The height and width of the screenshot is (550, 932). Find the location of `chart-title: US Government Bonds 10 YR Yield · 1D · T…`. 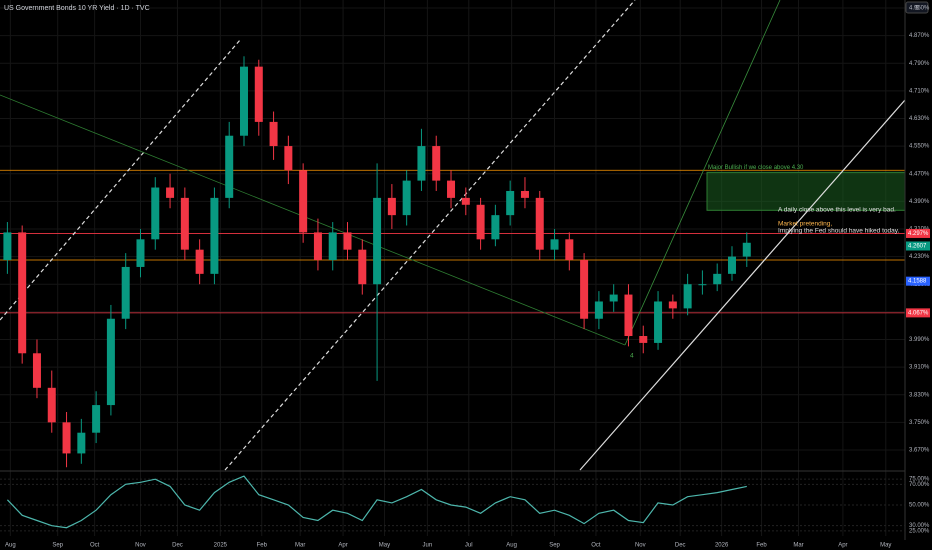

chart-title: US Government Bonds 10 YR Yield · 1D · T… is located at coordinates (77, 8).